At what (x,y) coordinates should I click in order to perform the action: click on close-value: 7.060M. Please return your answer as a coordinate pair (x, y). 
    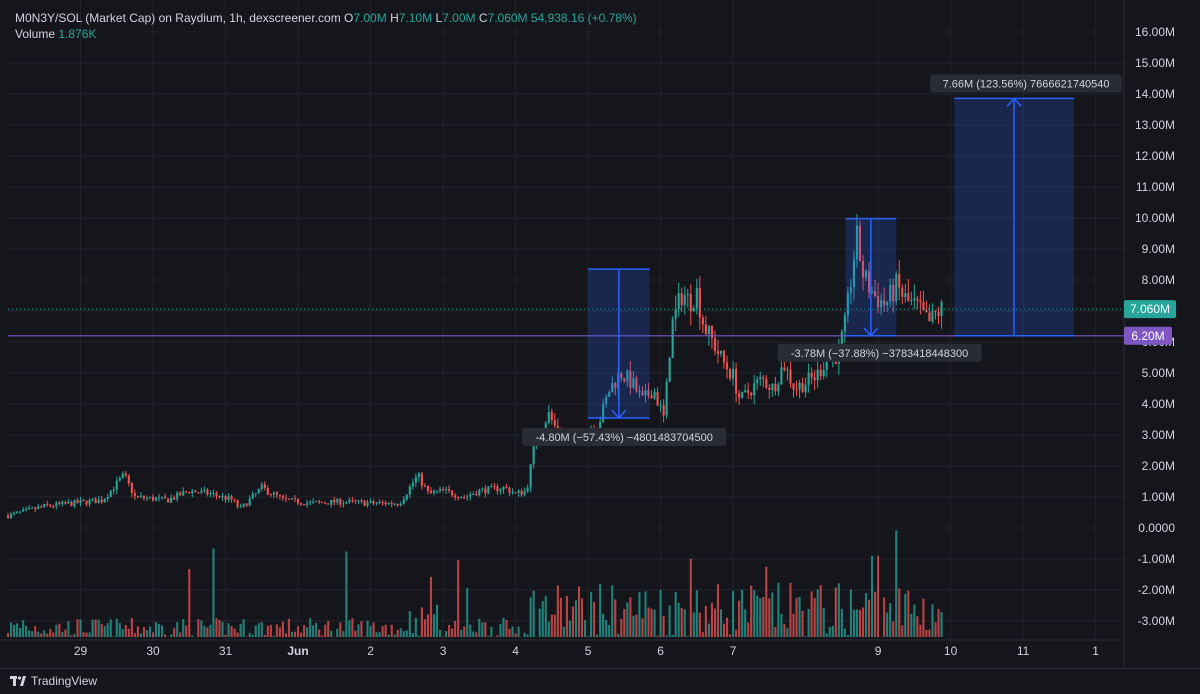
    Looking at the image, I should click on (508, 18).